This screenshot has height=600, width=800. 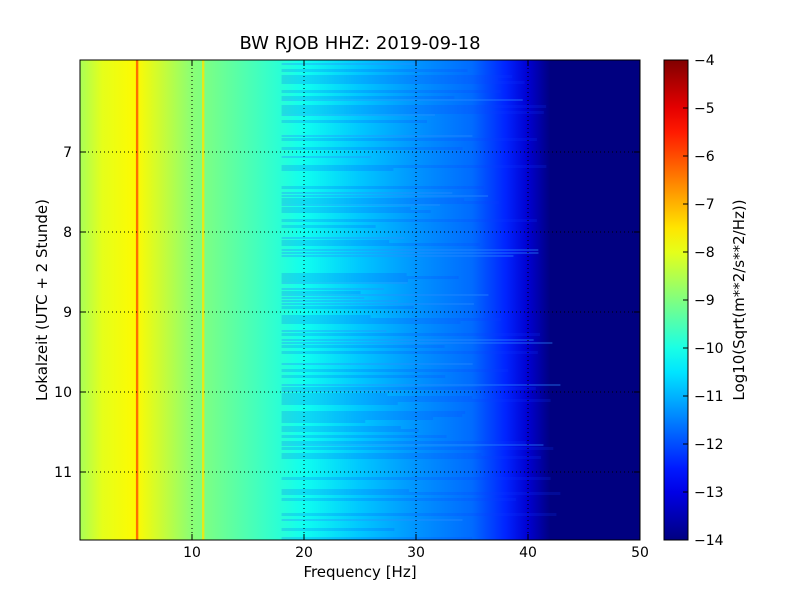 I want to click on y-axis-label: Lokalzeit (UTC + 2 Stunde), so click(x=42, y=300).